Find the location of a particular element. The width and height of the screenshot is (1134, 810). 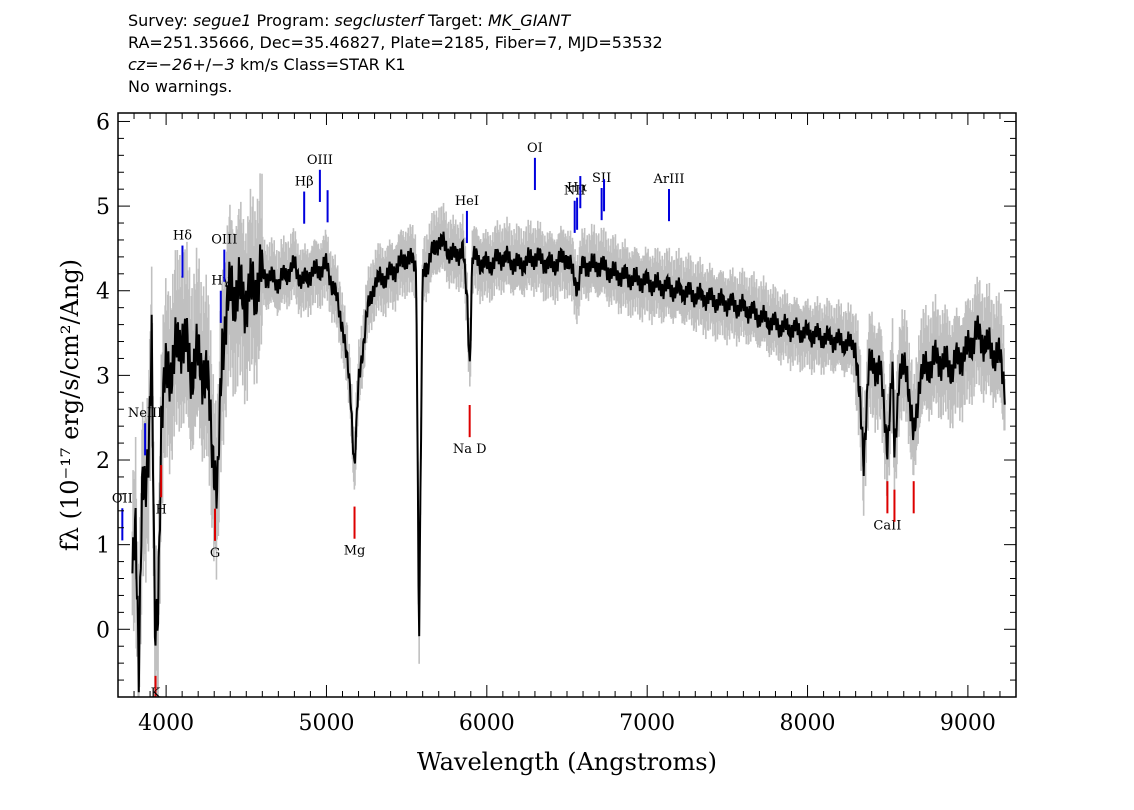

spectral-label-CaII-8498: CaII is located at coordinates (887, 525).